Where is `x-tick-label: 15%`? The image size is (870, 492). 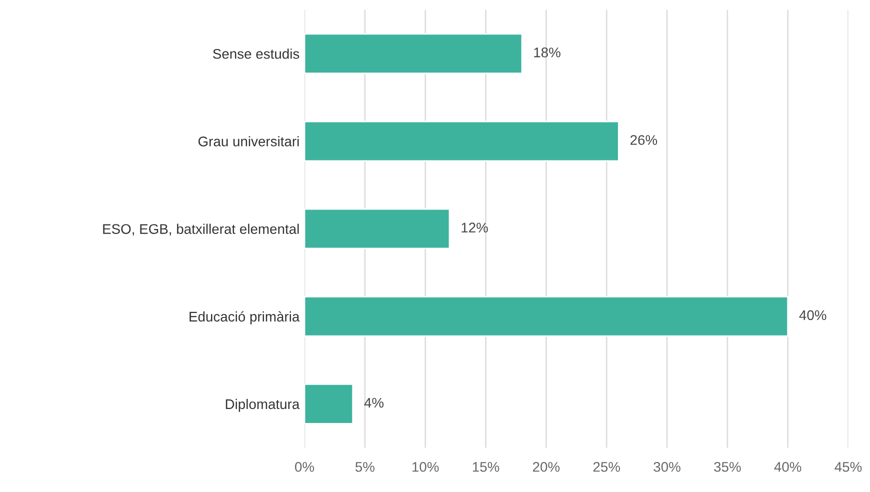 x-tick-label: 15% is located at coordinates (486, 467).